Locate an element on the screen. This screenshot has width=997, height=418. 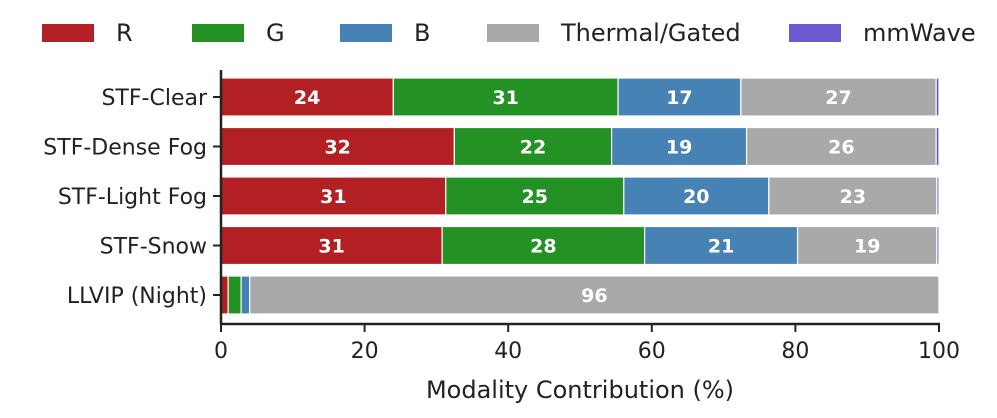
y-tick-label: STF-Dense Fog is located at coordinates (125, 148).